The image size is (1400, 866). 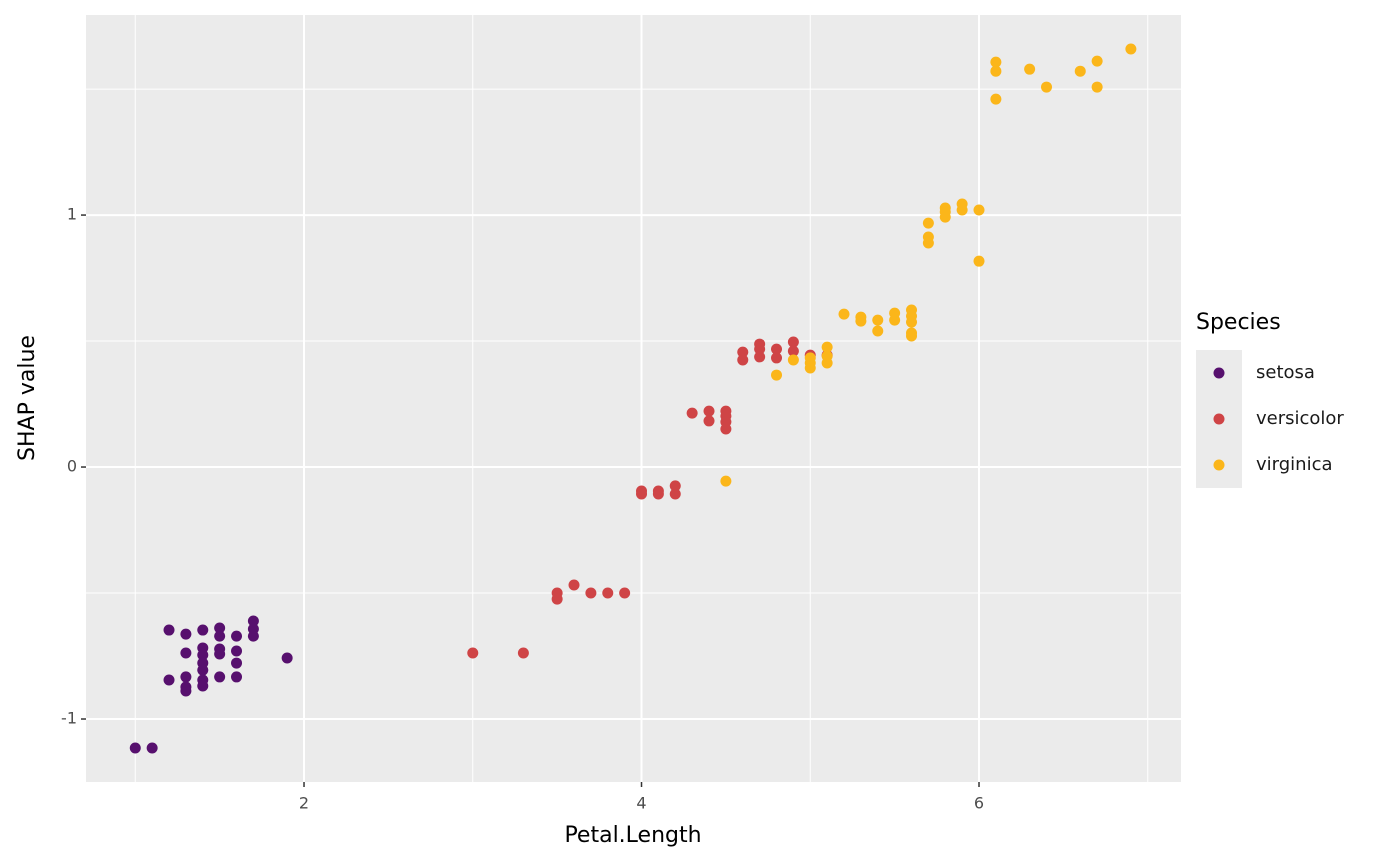 What do you see at coordinates (72, 214) in the screenshot?
I see `y-tick-label: 1` at bounding box center [72, 214].